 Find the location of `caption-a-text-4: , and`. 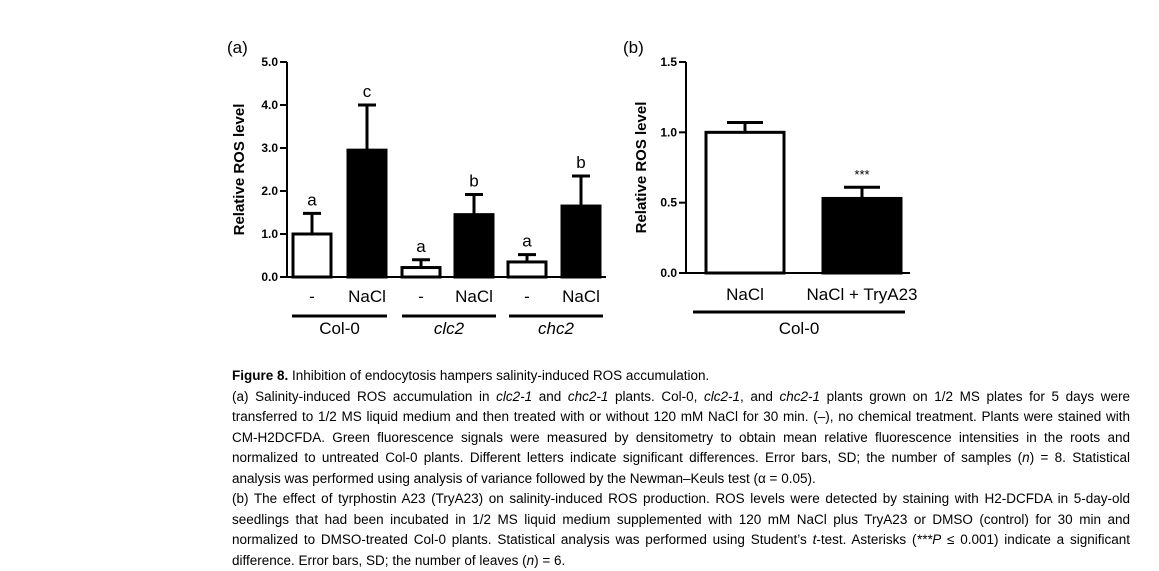

caption-a-text-4: , and is located at coordinates (760, 396).